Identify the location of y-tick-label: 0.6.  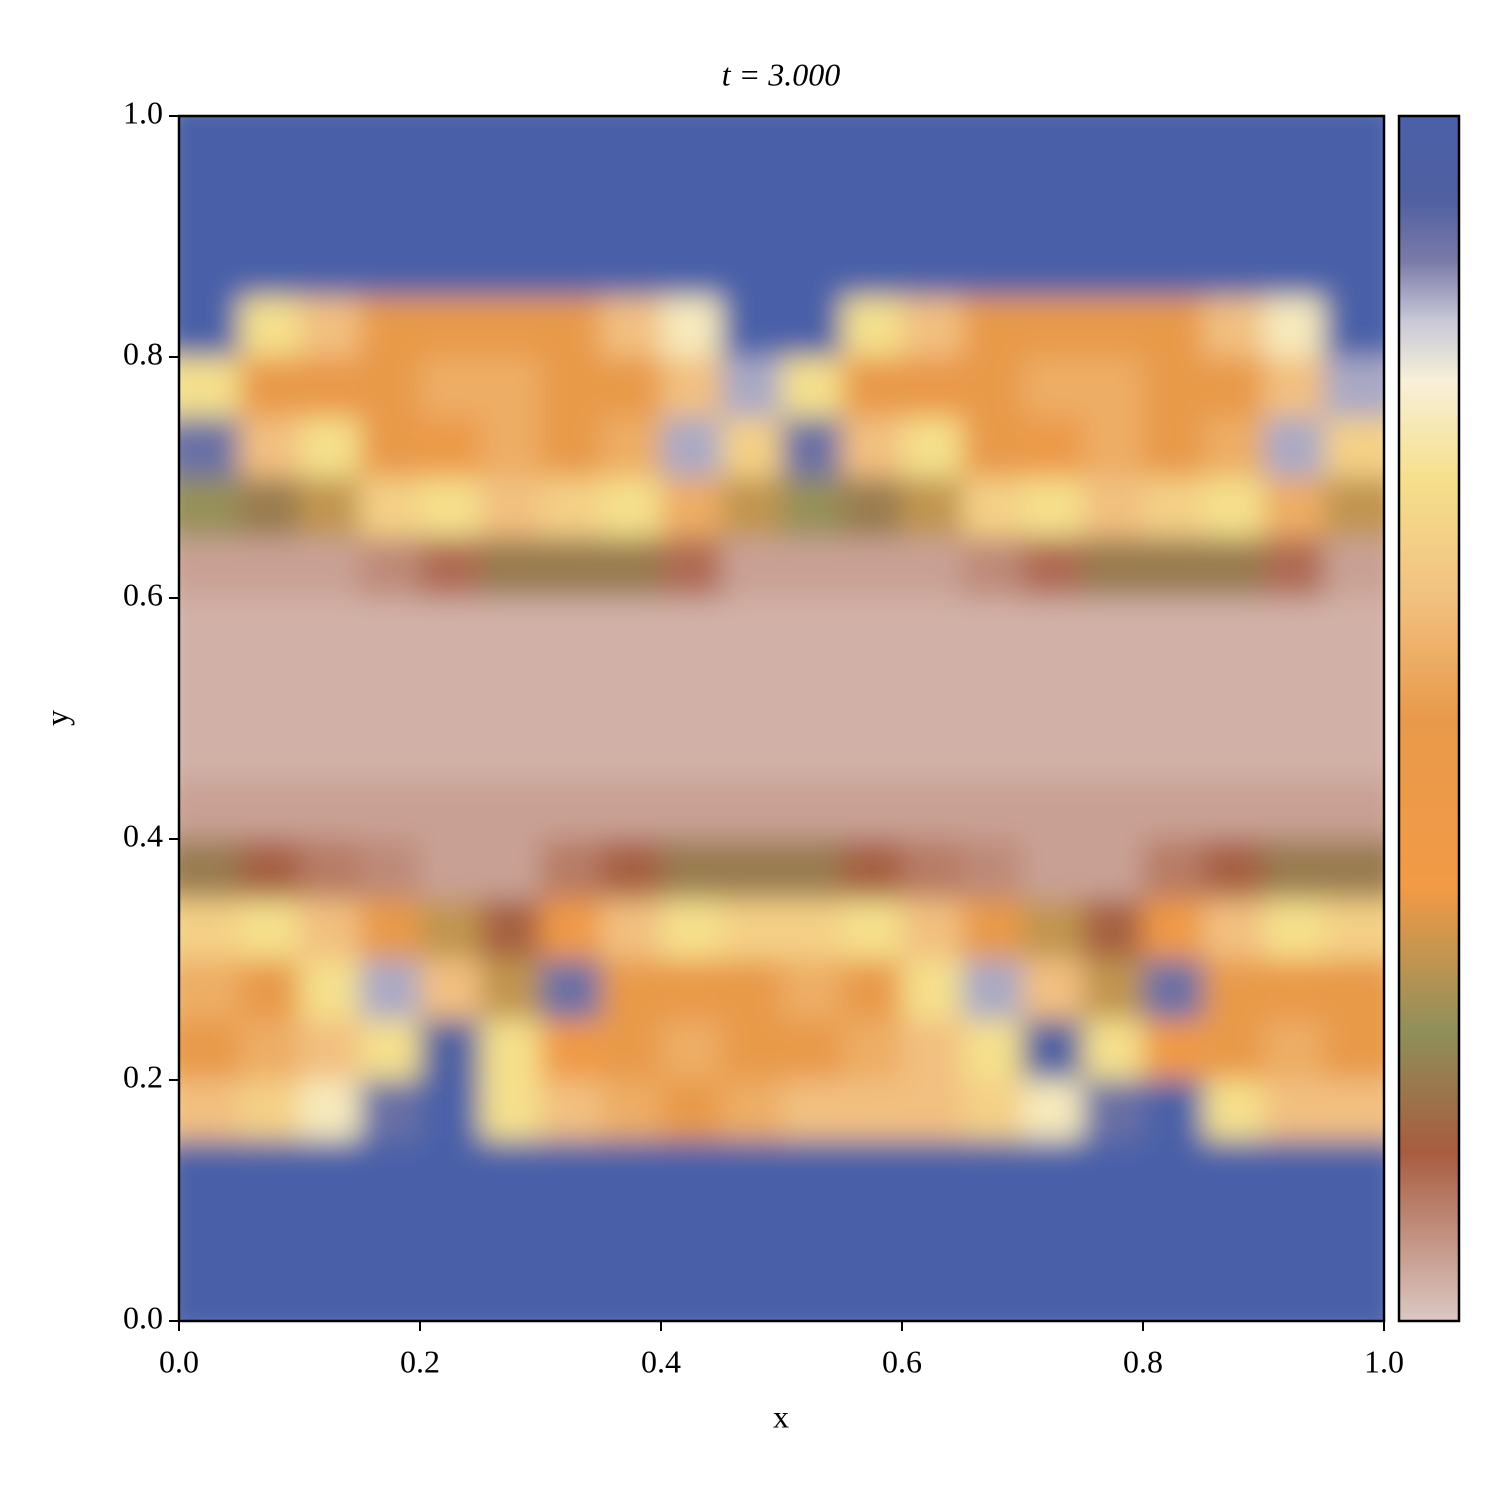
(143, 594).